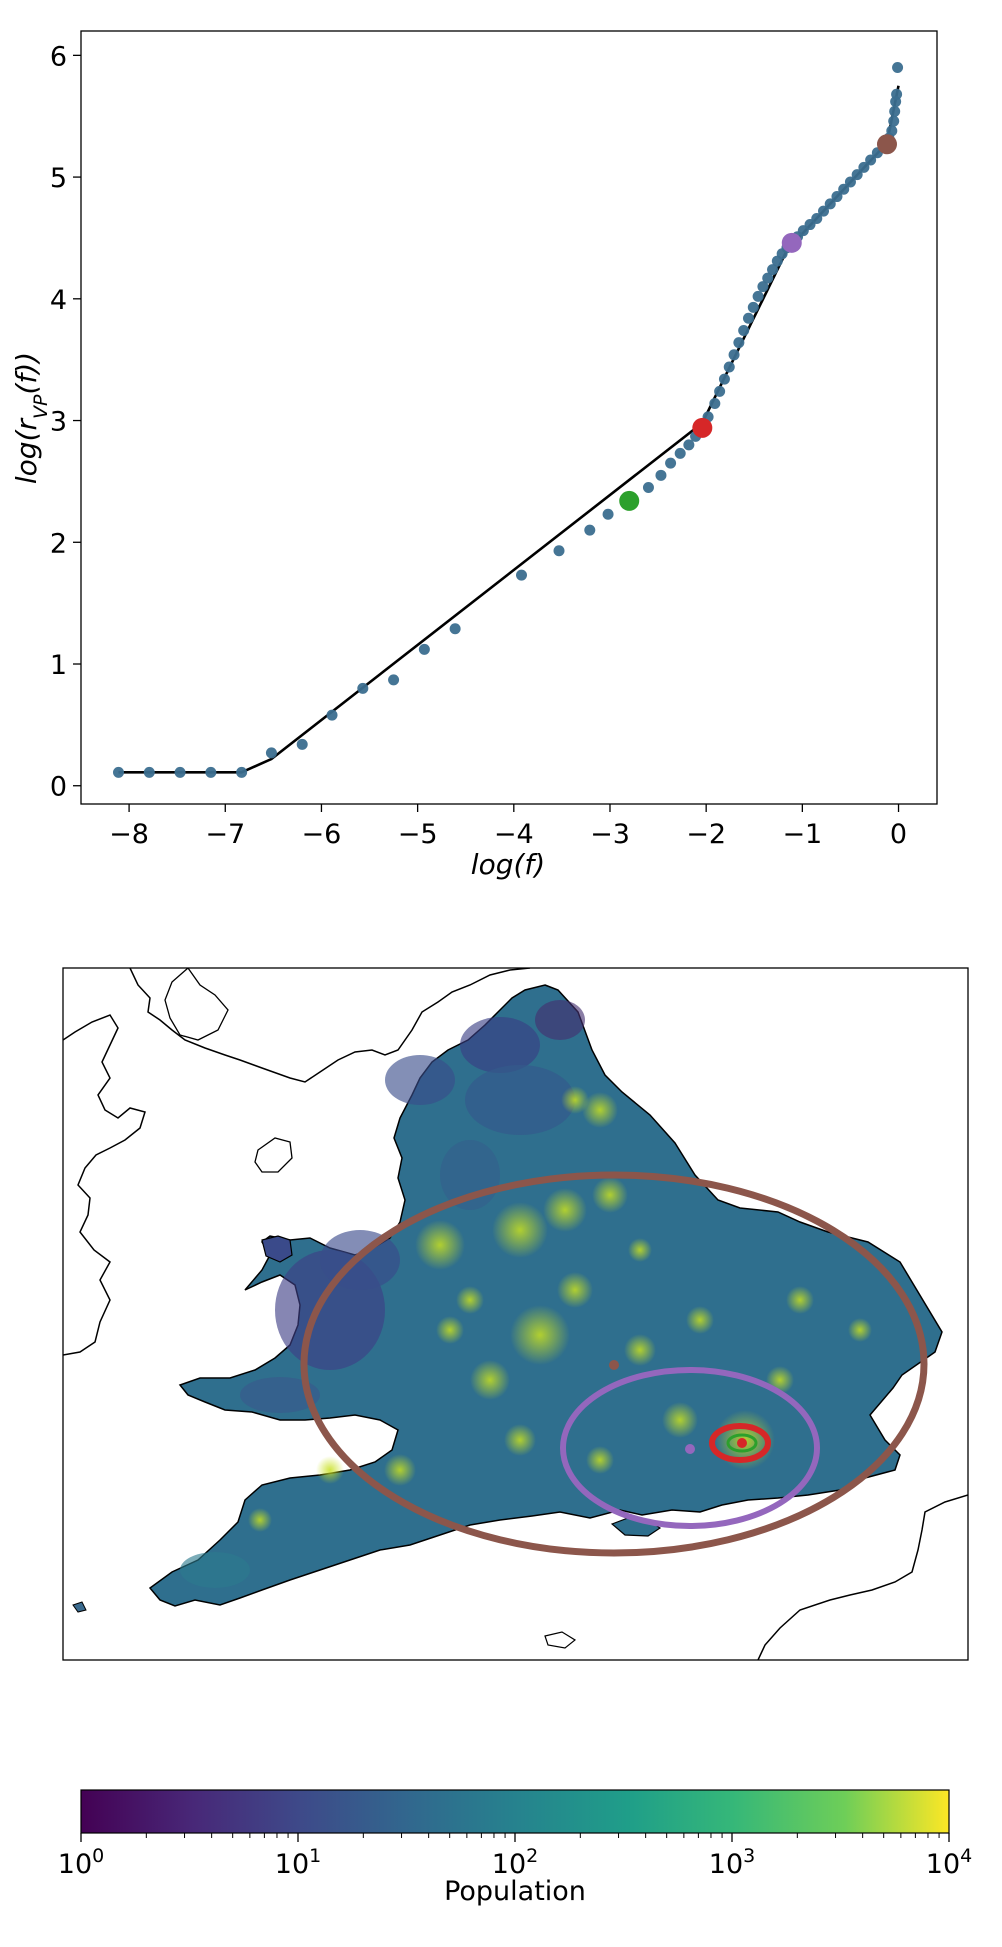 This screenshot has width=1002, height=1947. Describe the element at coordinates (802, 834) in the screenshot. I see `x-tick-label: −1` at that location.